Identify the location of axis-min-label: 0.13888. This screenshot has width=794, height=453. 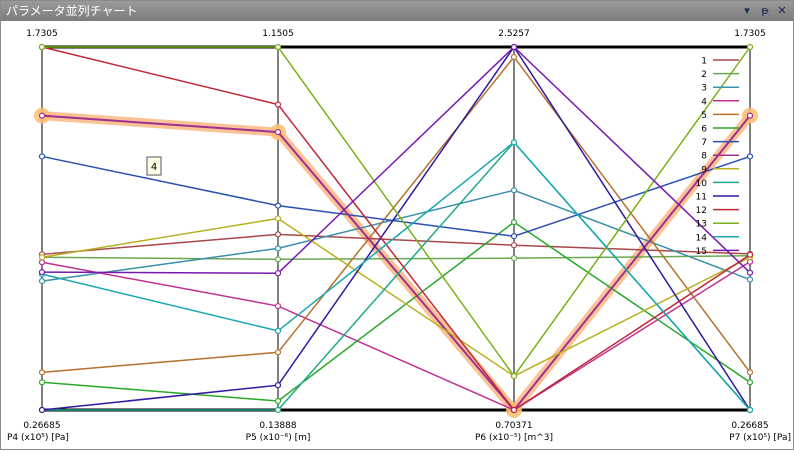
(277, 426).